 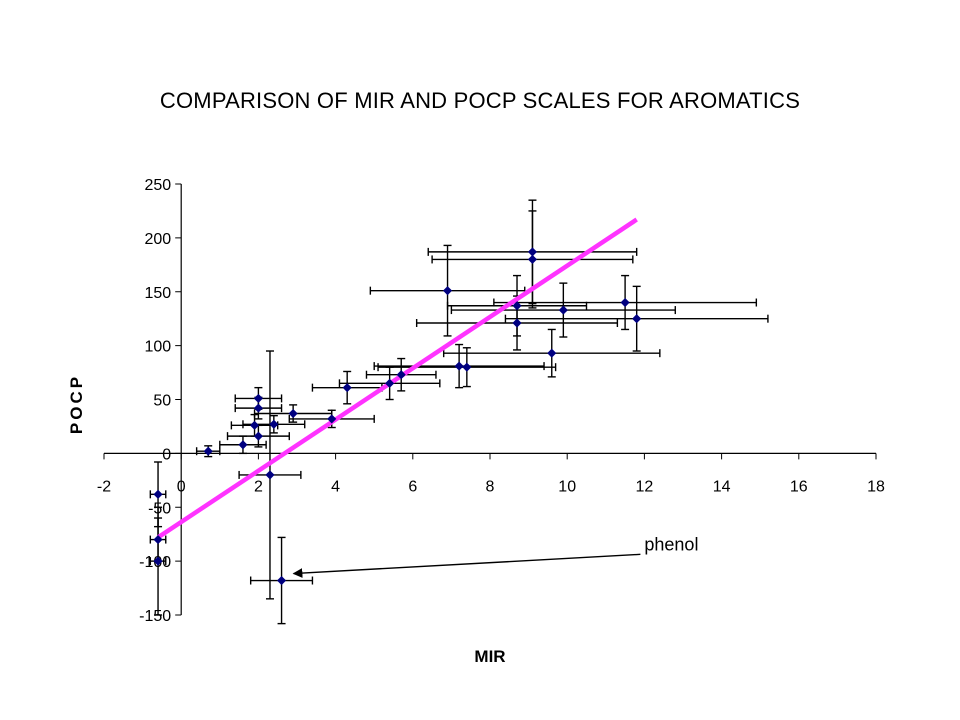 I want to click on x-tick-label: 10, so click(x=567, y=486).